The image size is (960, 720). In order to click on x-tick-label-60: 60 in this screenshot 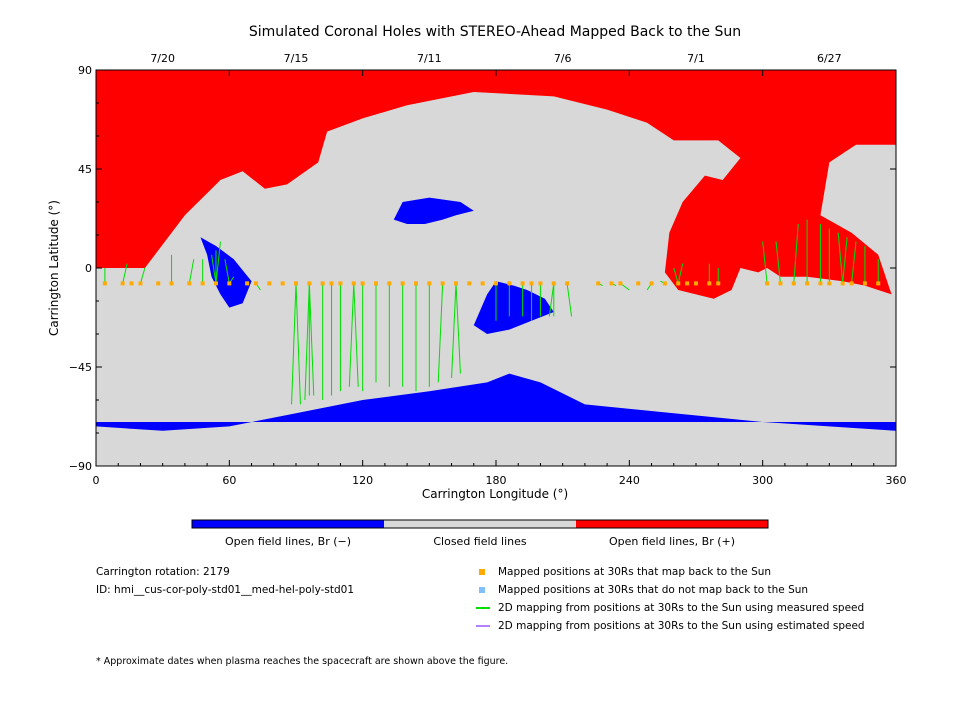, I will do `click(229, 480)`.